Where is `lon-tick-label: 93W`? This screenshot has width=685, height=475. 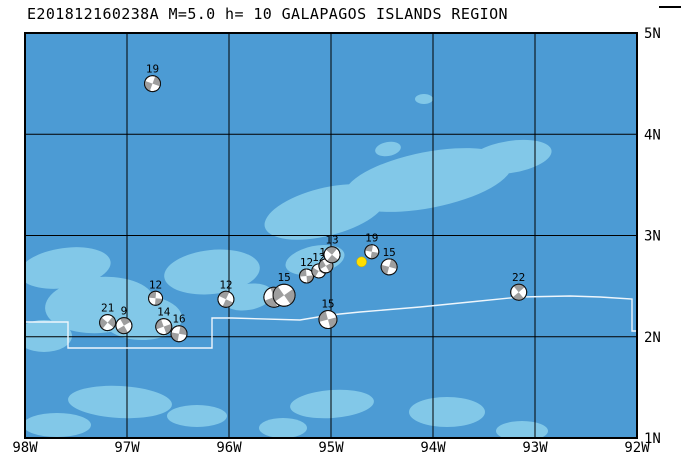 lon-tick-label: 93W is located at coordinates (535, 448).